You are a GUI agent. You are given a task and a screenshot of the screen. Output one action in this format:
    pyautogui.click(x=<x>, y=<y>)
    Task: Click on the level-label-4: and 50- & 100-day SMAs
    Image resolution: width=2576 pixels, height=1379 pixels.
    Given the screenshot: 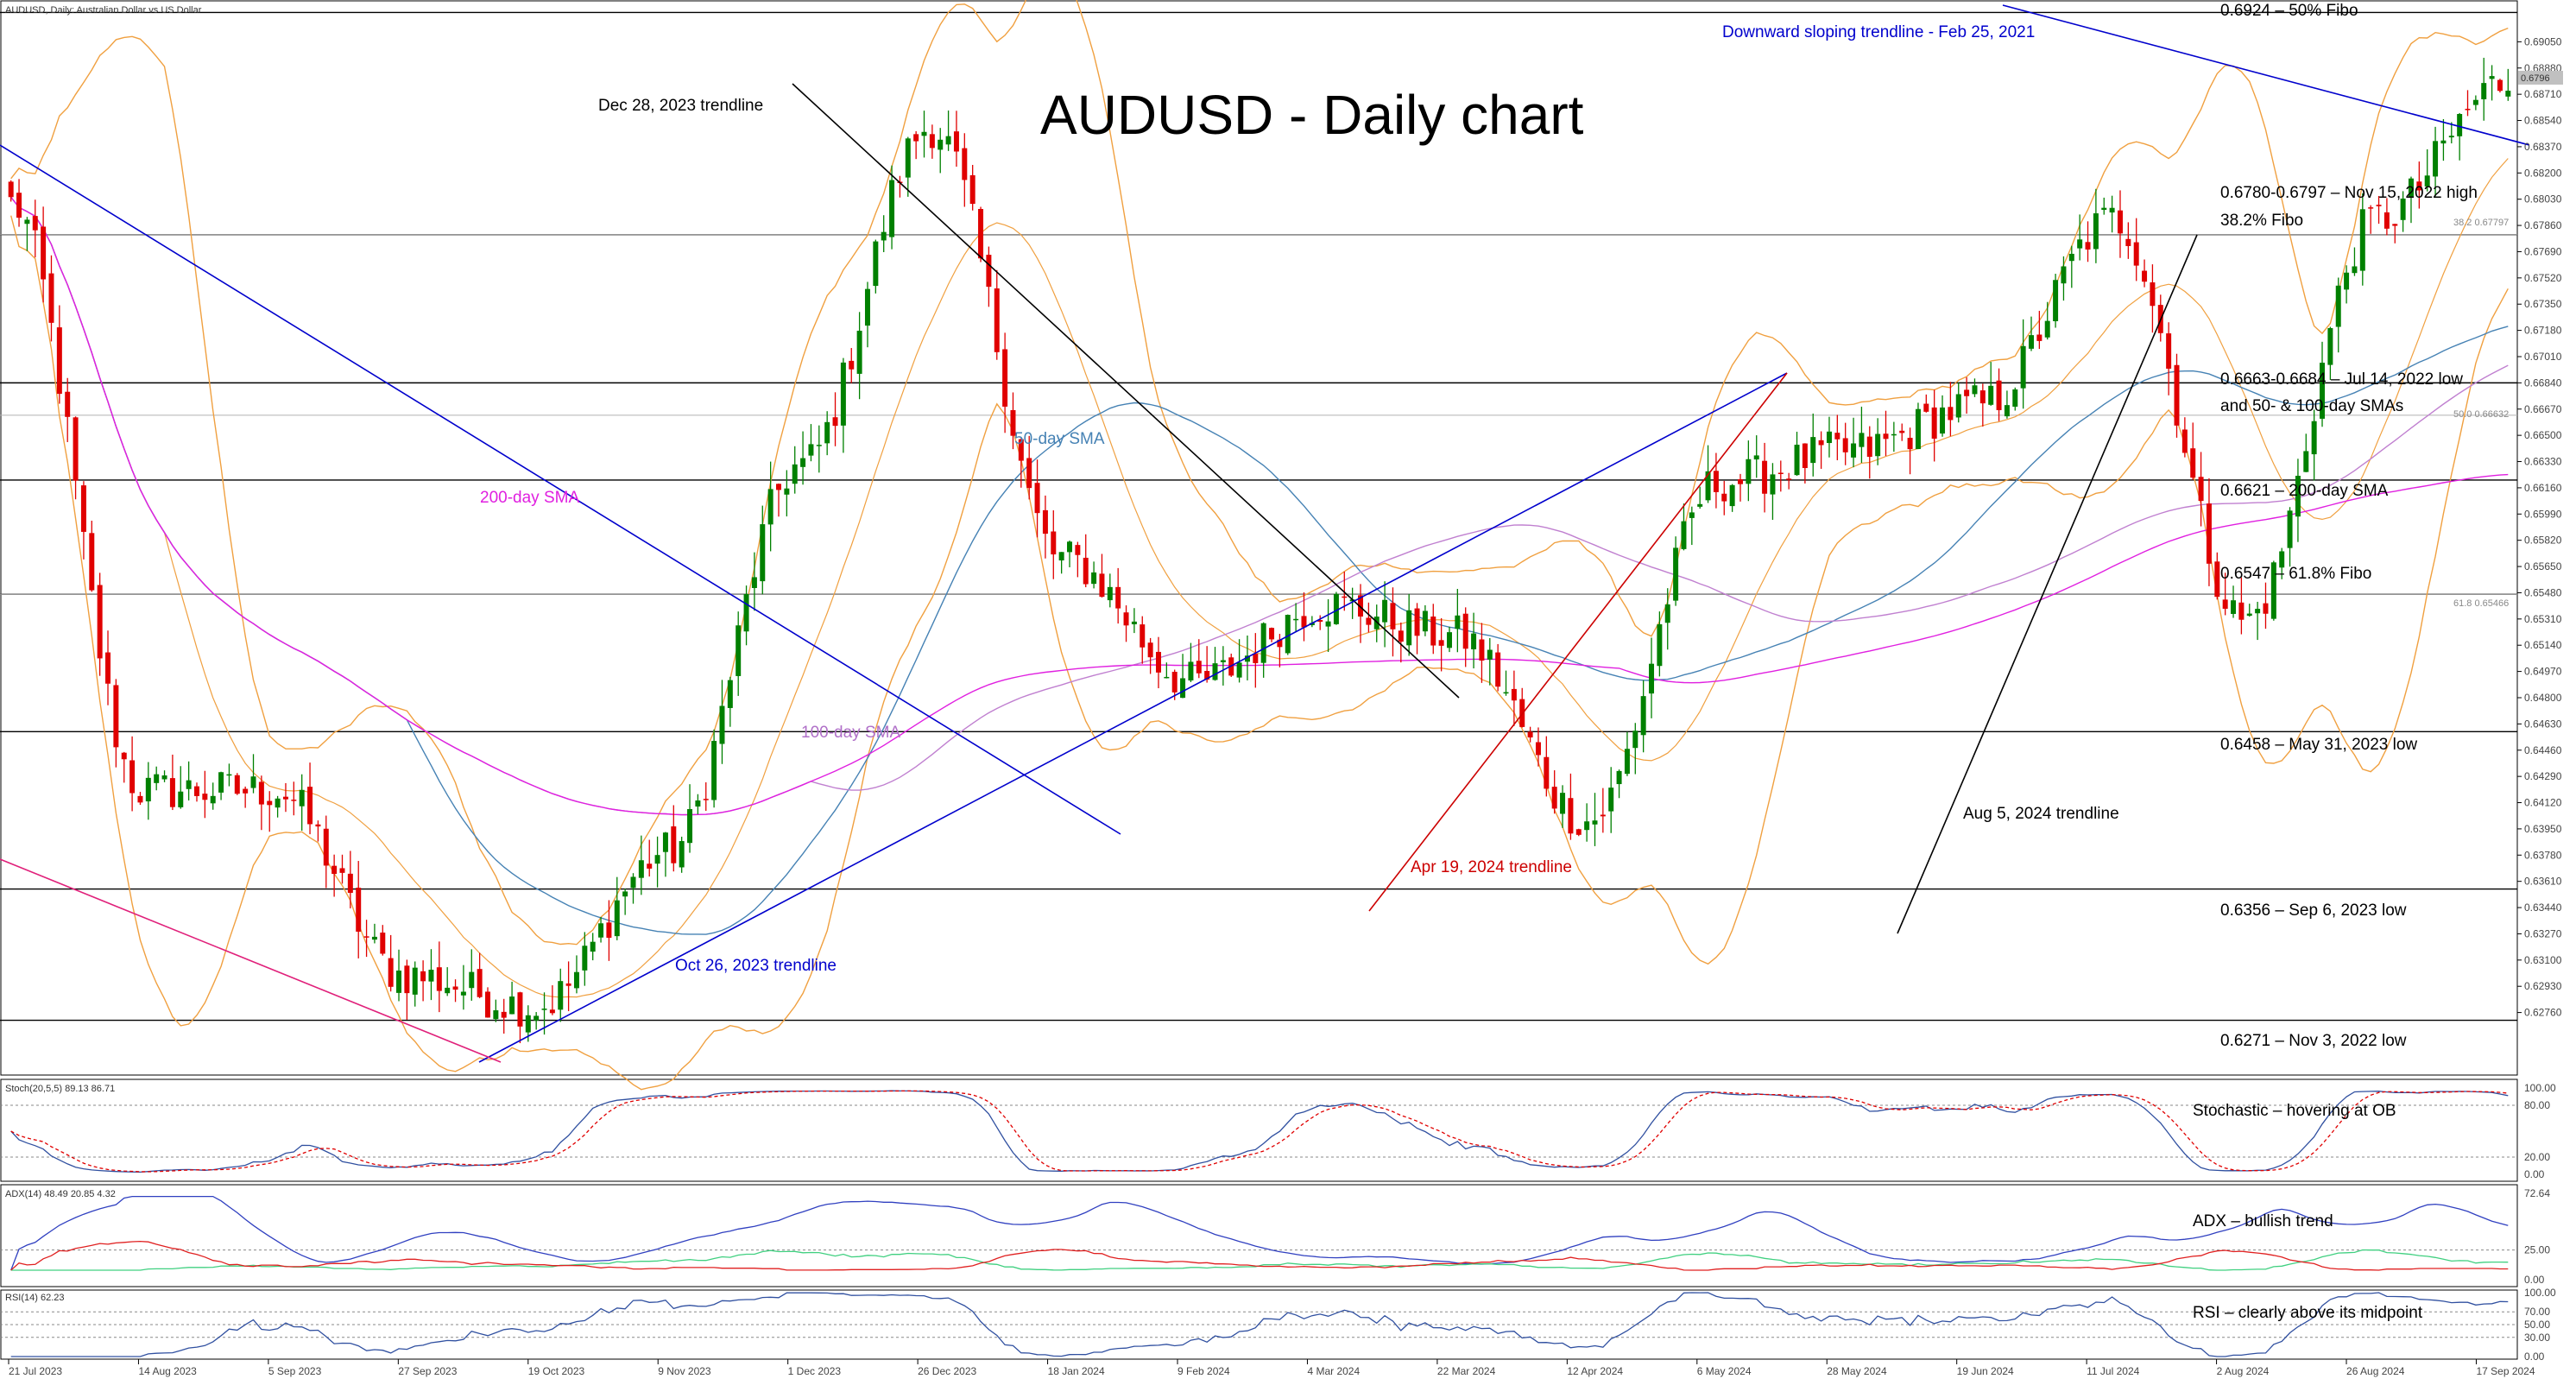 What is the action you would take?
    pyautogui.click(x=2311, y=406)
    